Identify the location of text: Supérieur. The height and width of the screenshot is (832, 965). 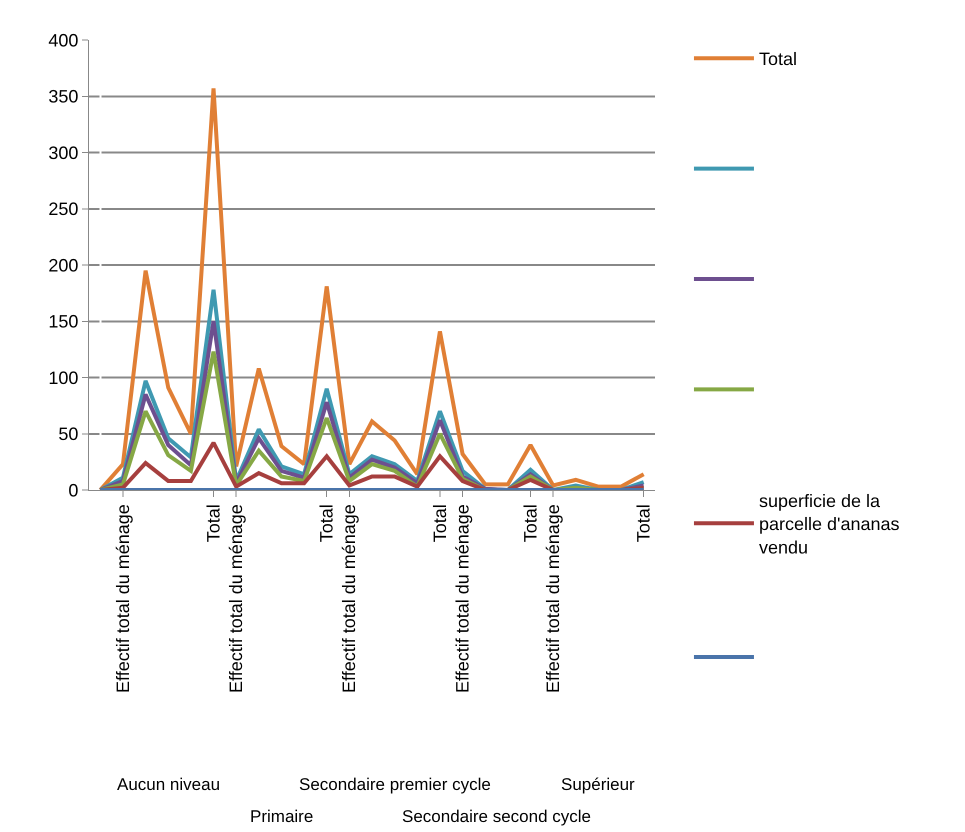
(598, 784).